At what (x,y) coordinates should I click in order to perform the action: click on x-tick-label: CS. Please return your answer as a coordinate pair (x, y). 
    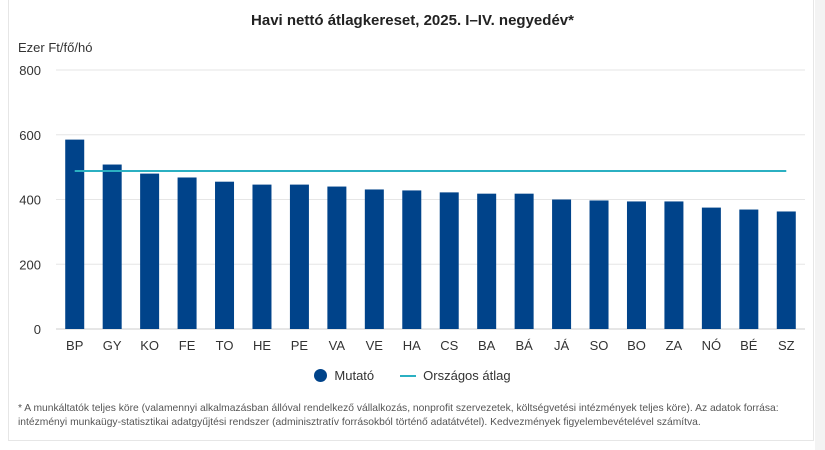
    Looking at the image, I should click on (449, 345).